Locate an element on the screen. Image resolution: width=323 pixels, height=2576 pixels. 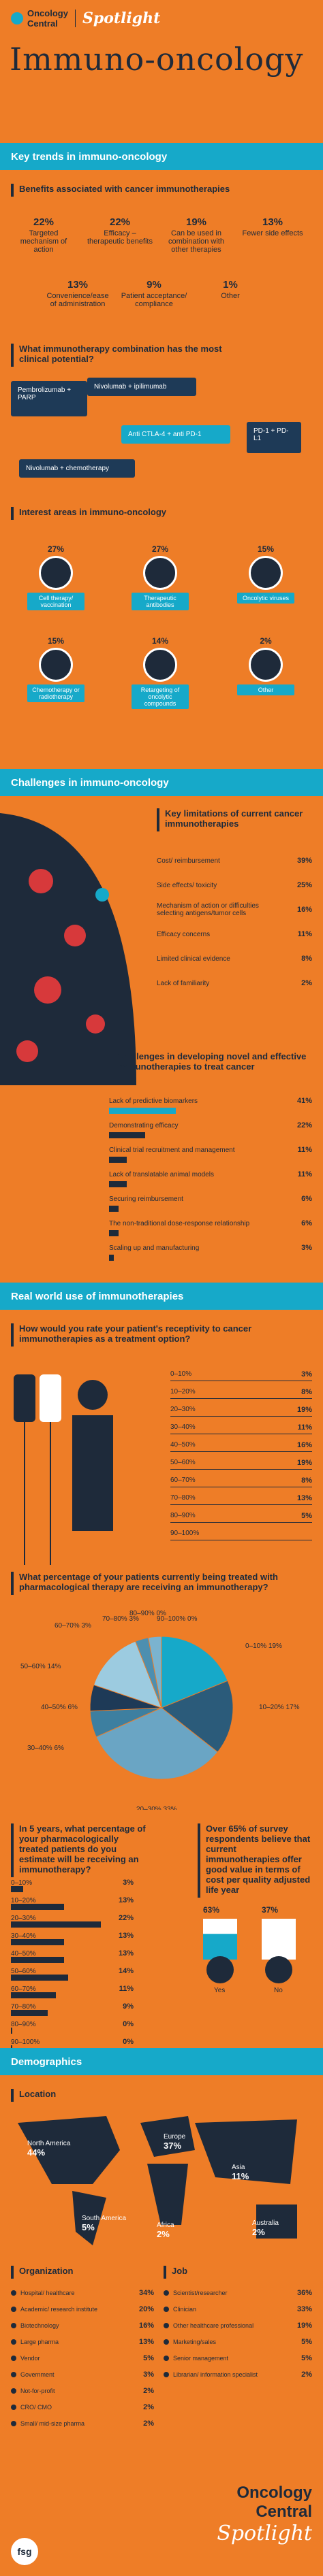
footer-brand: Oncology Central Spotlight is located at coordinates (264, 2514).